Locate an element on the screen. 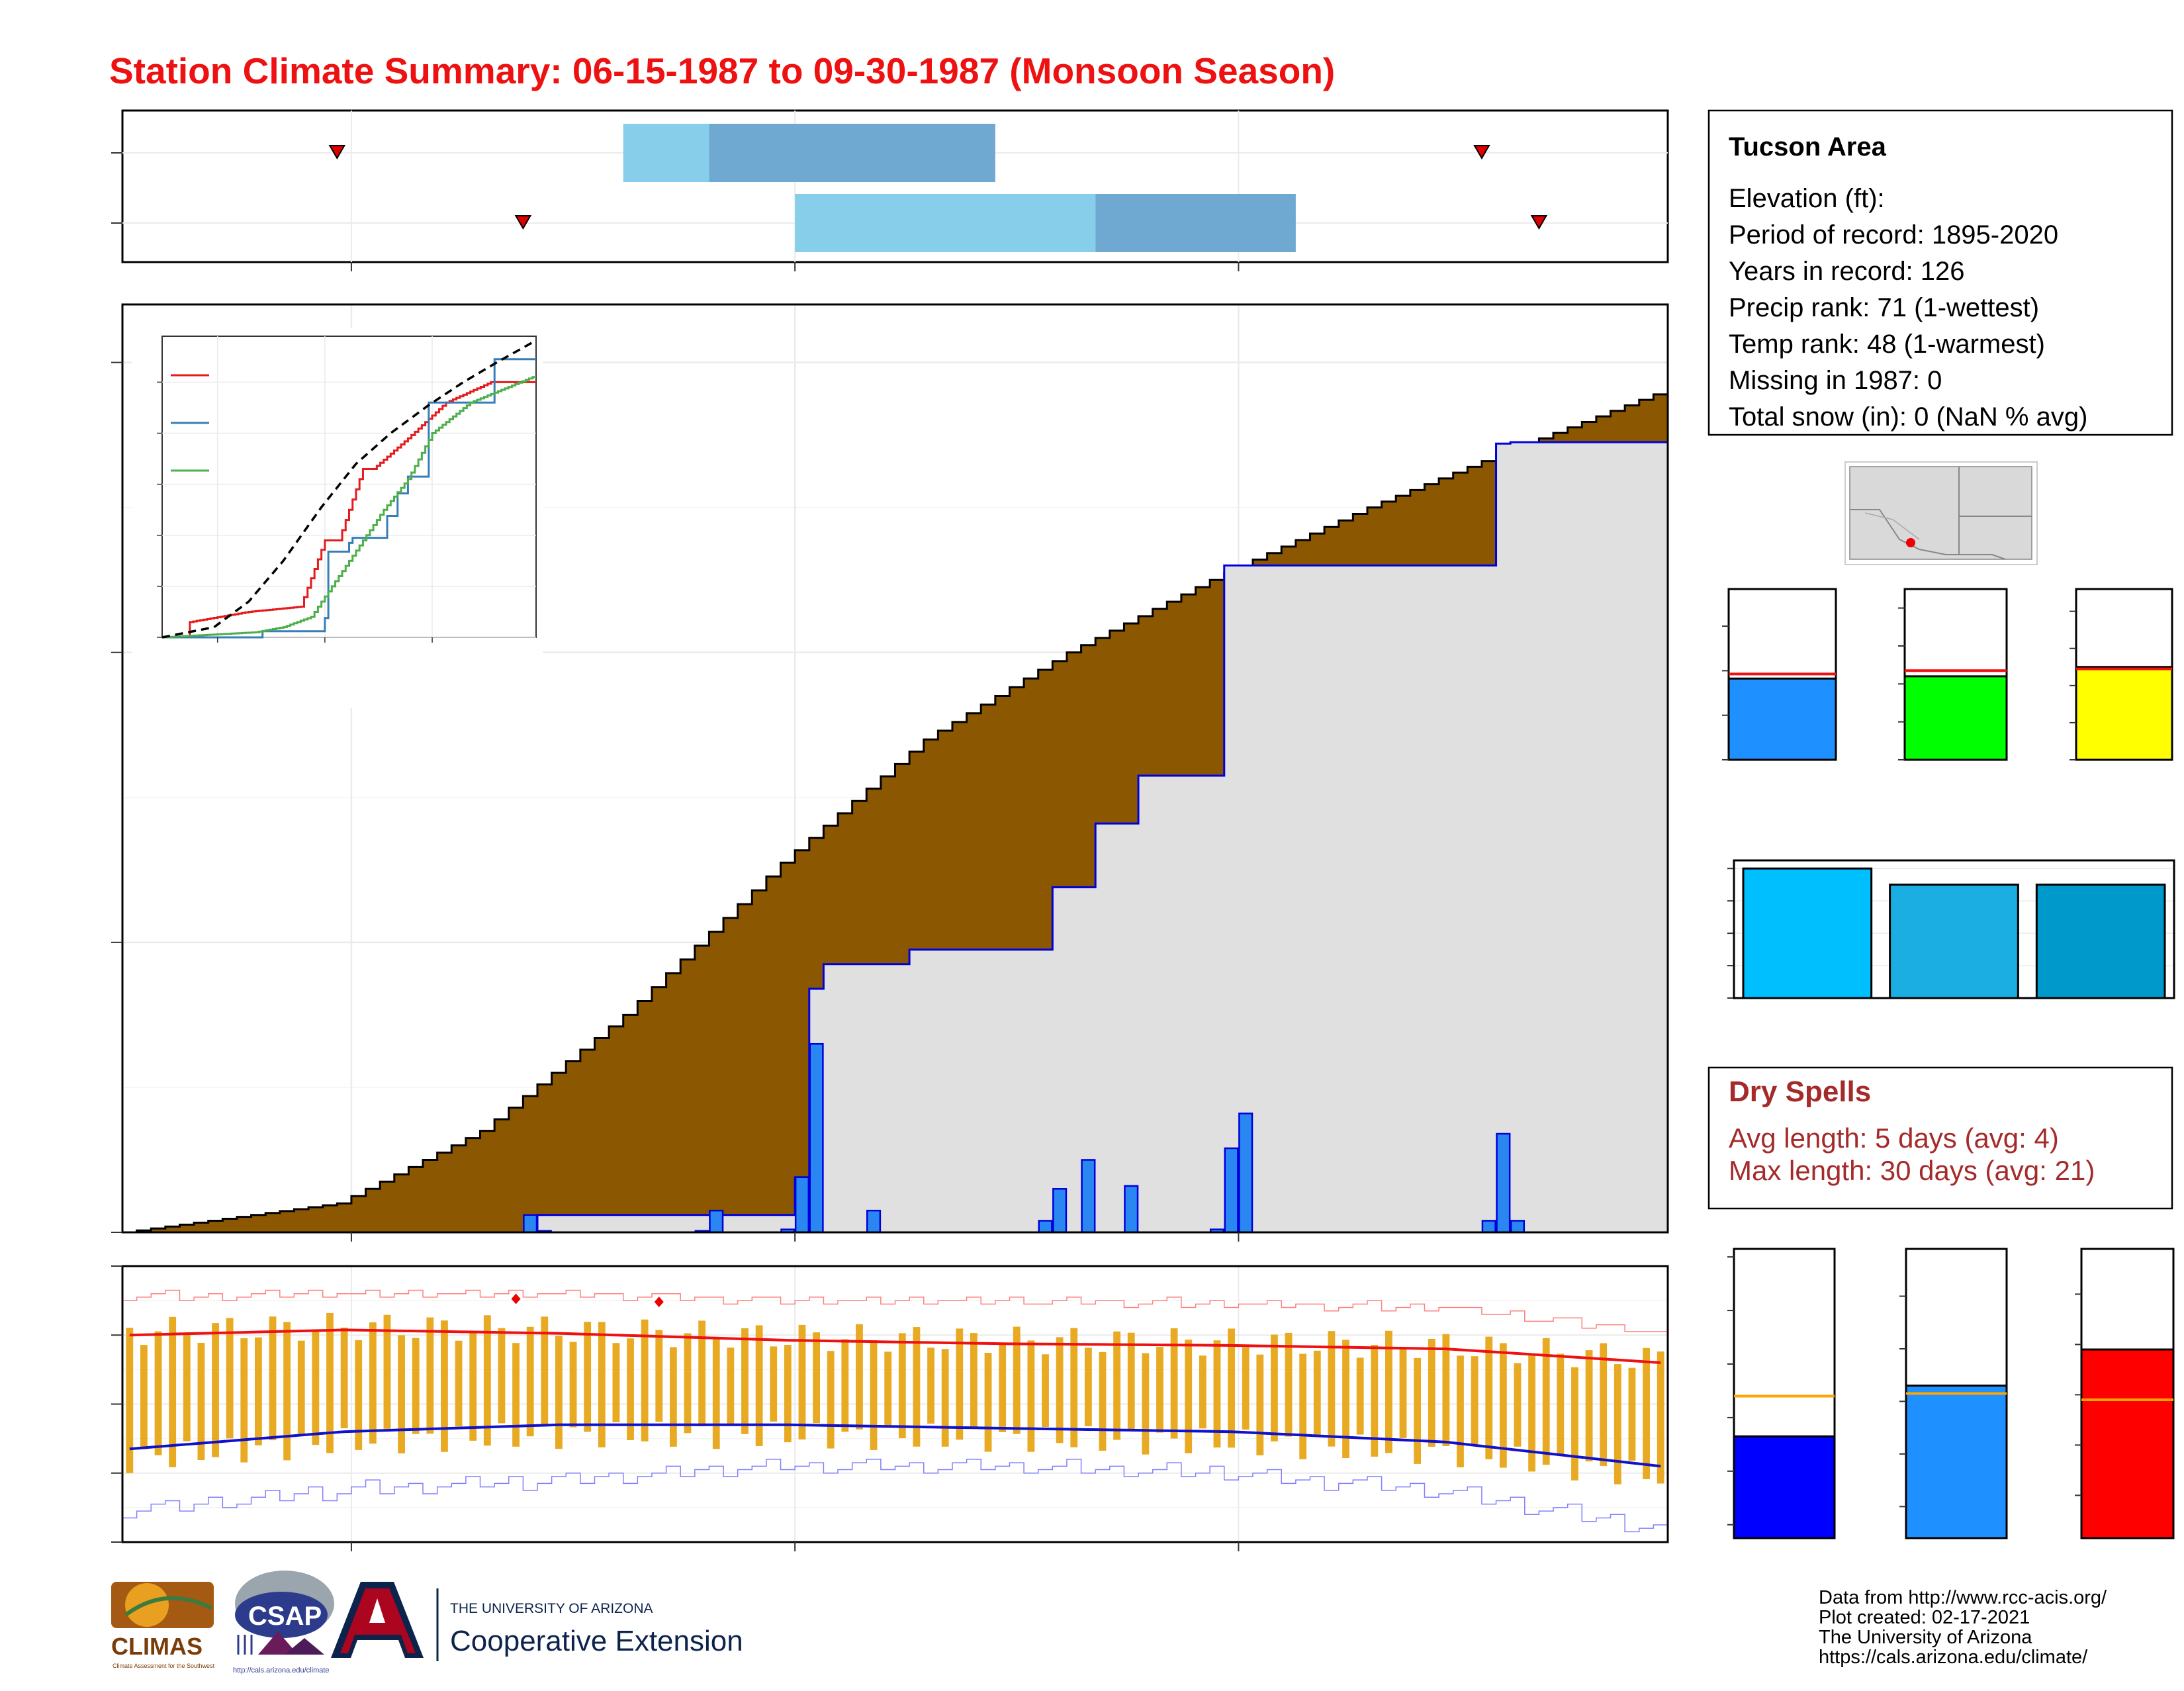 The width and height of the screenshot is (2184, 1691). temps-panel is located at coordinates (890, 1408).